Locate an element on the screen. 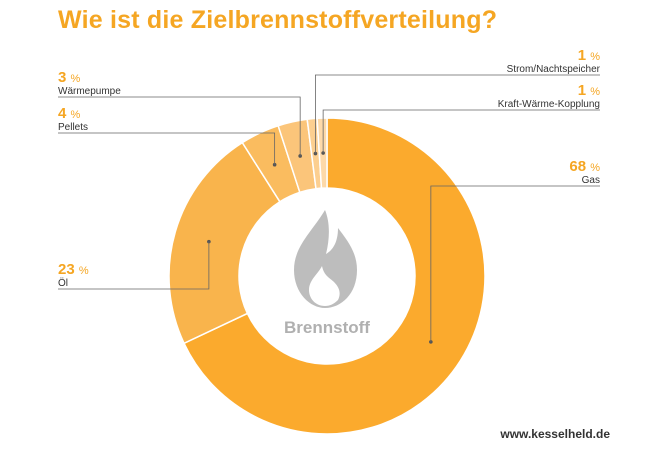 This screenshot has height=450, width=650. slice-value-kraft-waerme-kopplung: 1 % is located at coordinates (589, 90).